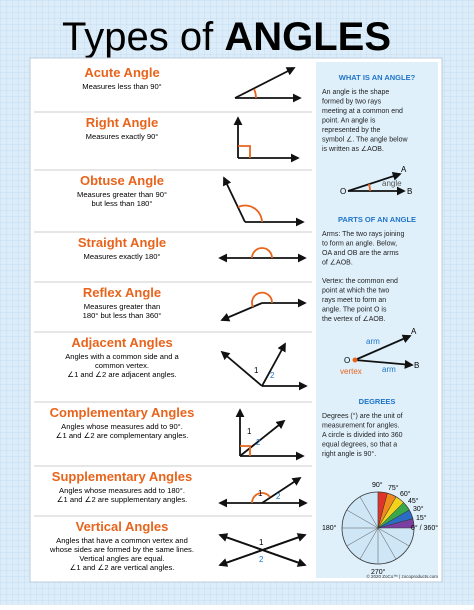 The height and width of the screenshot is (610, 474). What do you see at coordinates (122, 356) in the screenshot?
I see `angle-description: Angles with a common side and a` at bounding box center [122, 356].